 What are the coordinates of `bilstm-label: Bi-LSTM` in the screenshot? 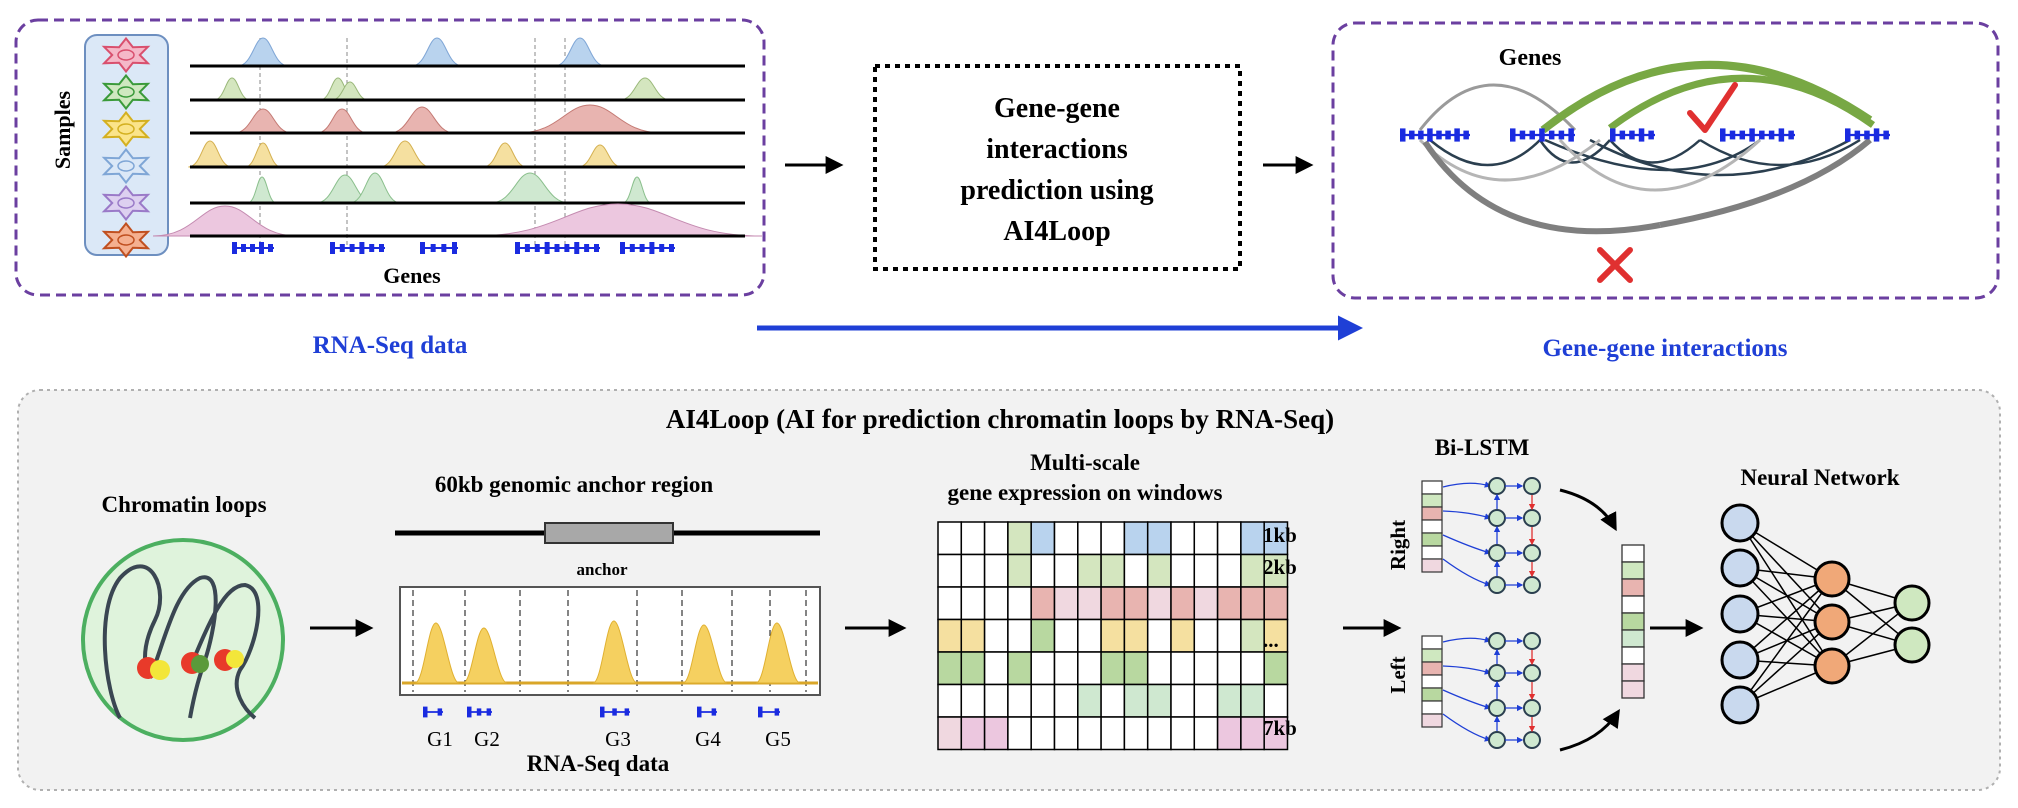 It's located at (1482, 447).